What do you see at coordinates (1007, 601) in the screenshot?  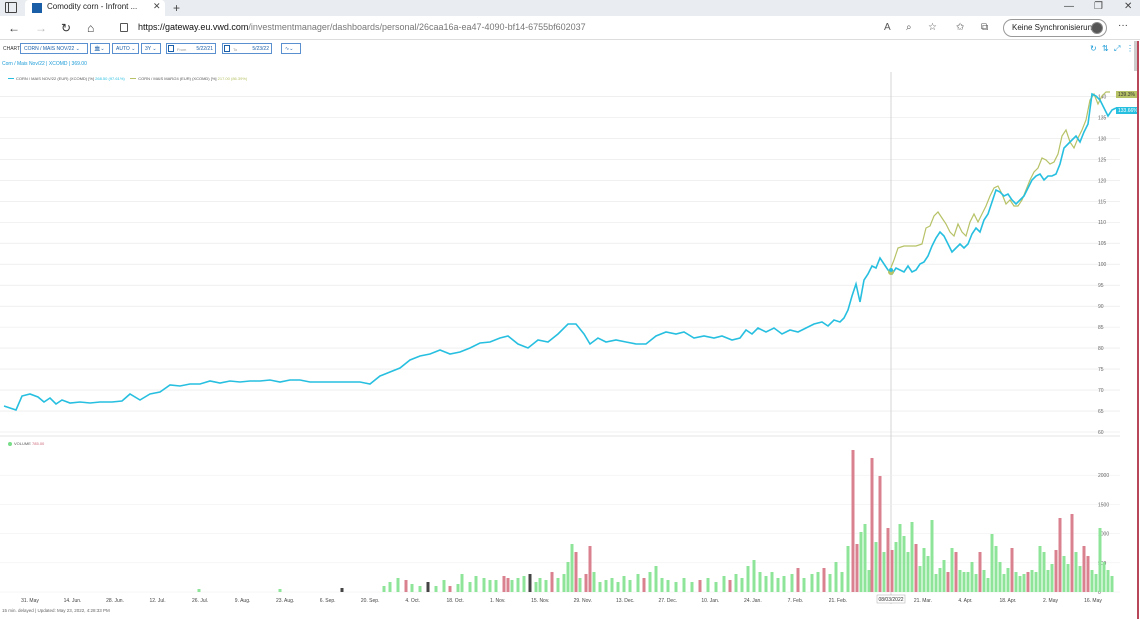 I see `x-axis-tick: 18. Apr.` at bounding box center [1007, 601].